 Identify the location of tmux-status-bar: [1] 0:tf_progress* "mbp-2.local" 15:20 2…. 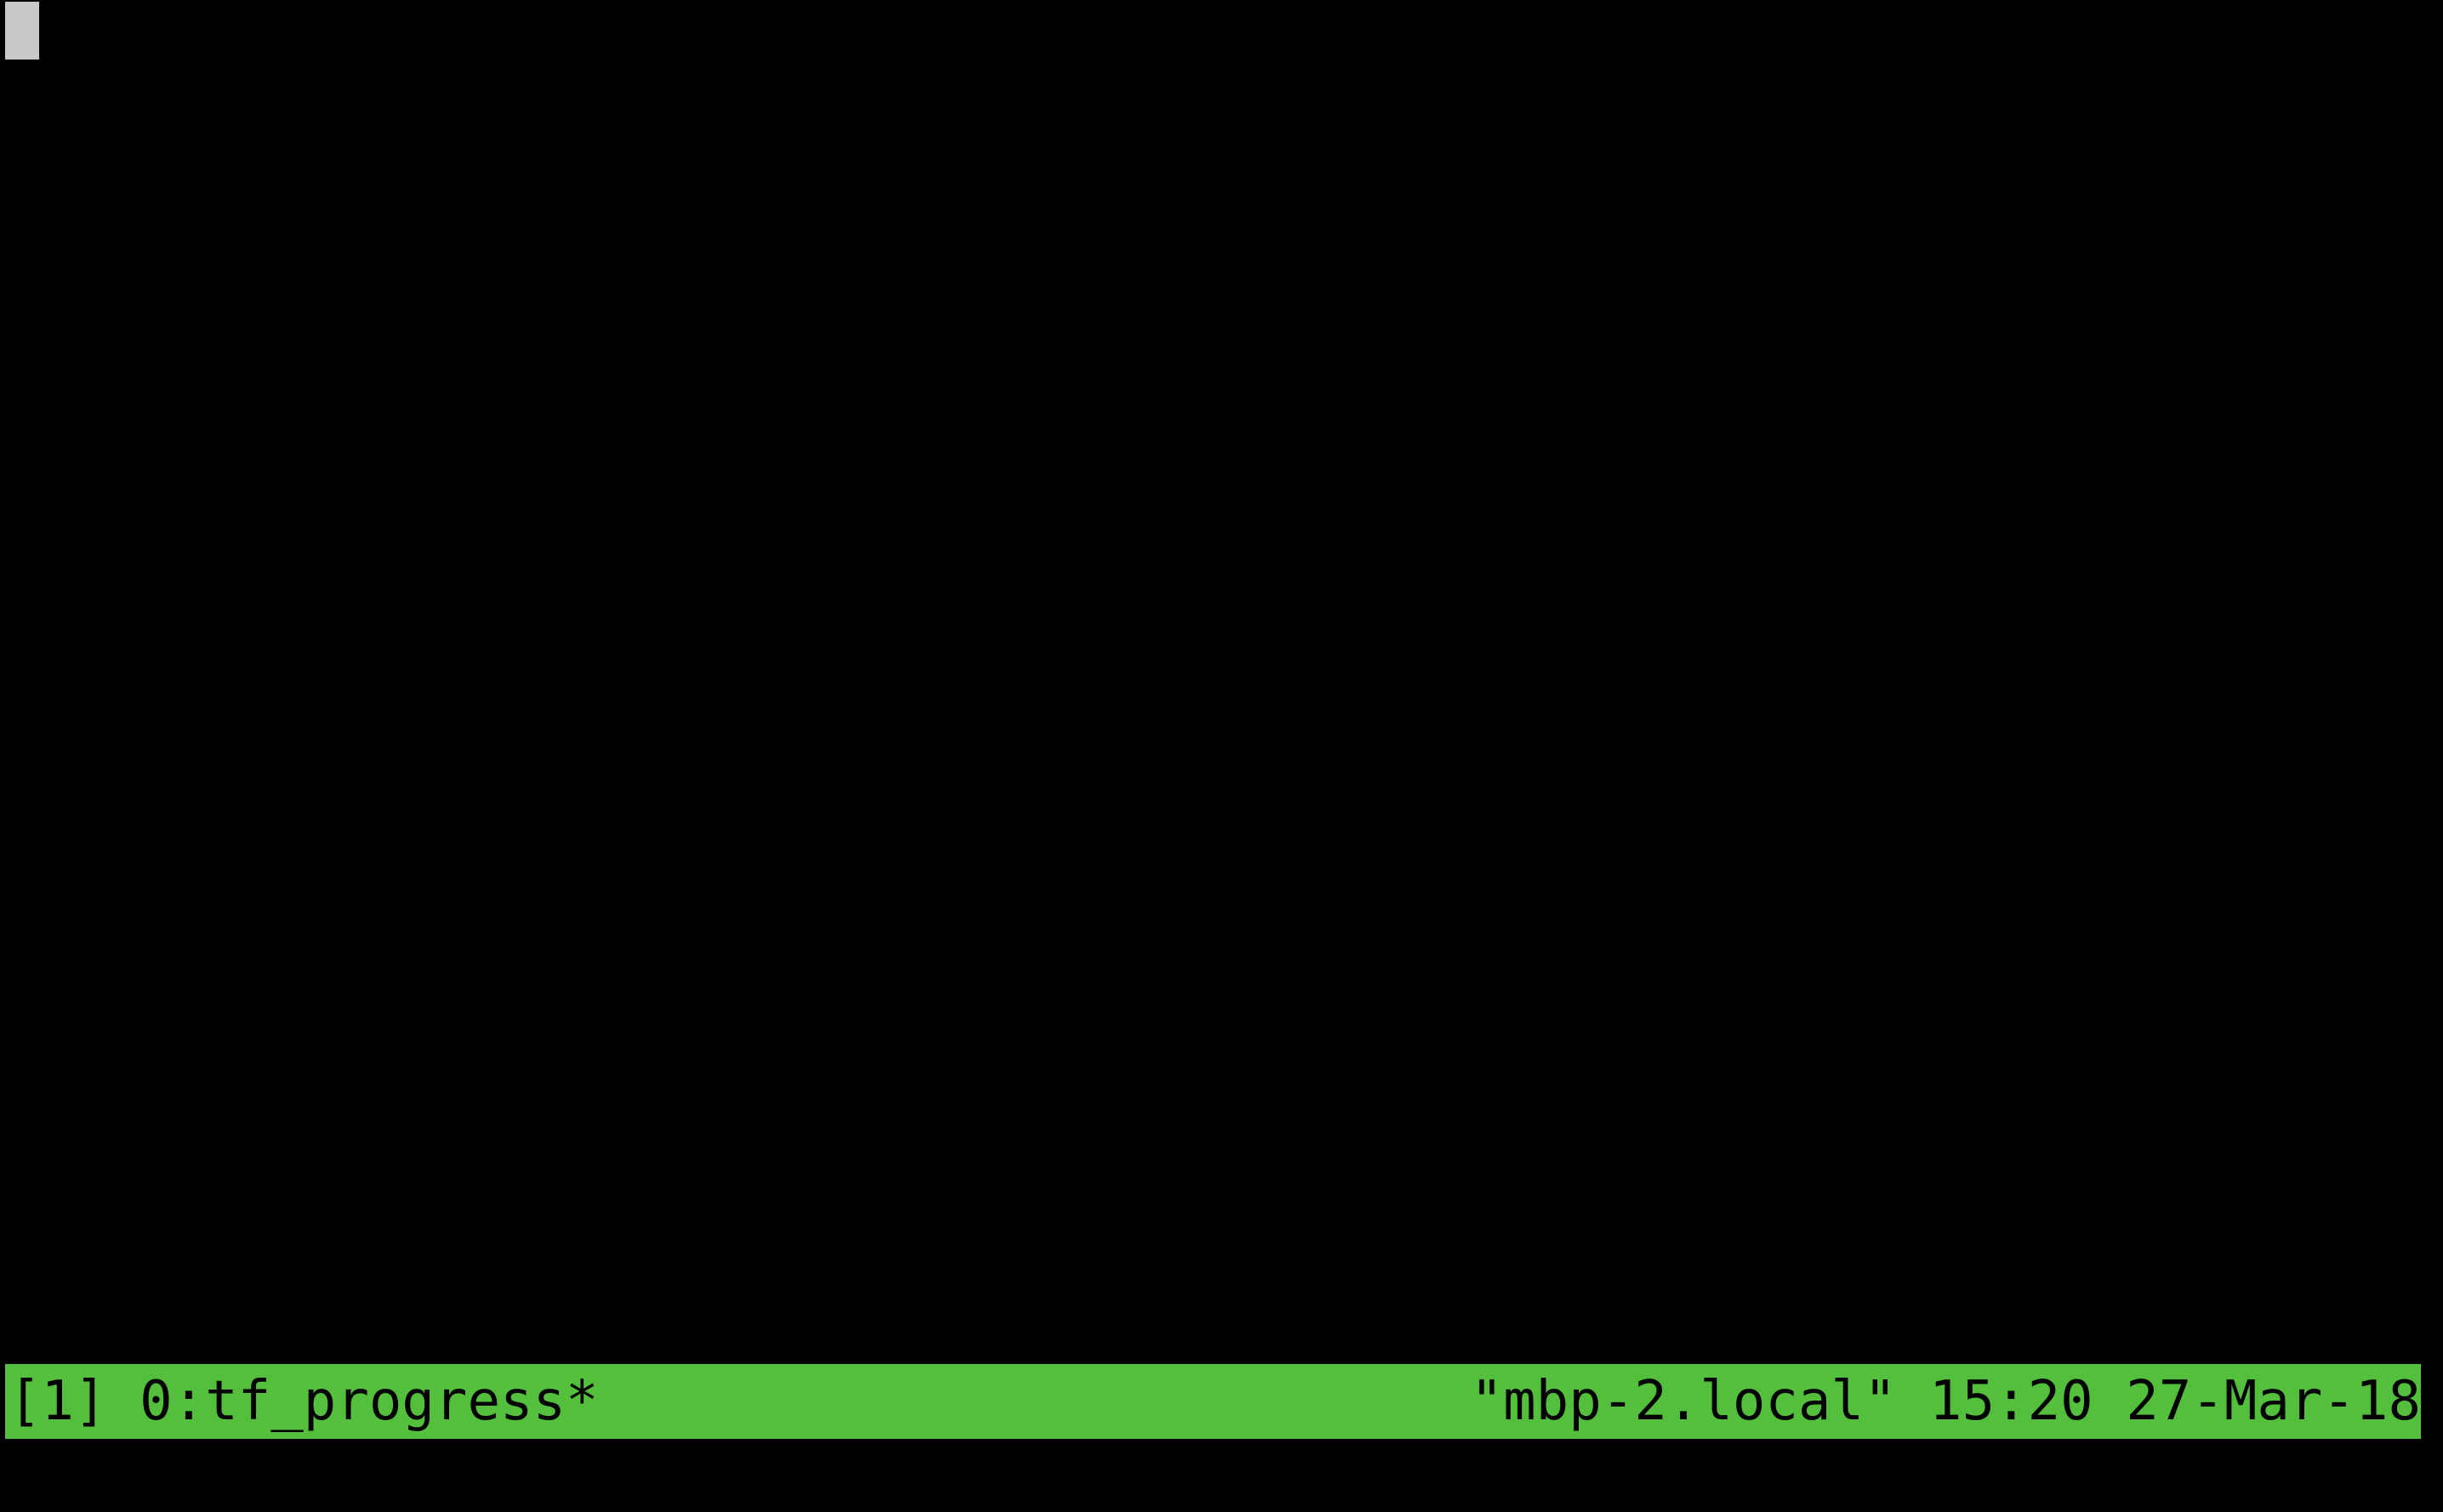
(1213, 1401).